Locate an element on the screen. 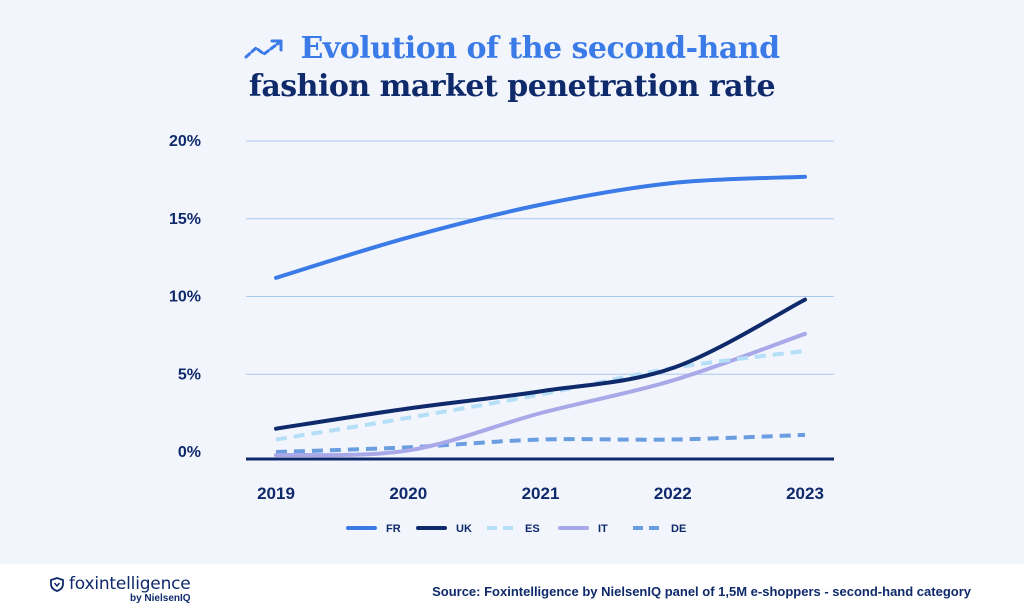  title-line-2: fashion market penetration rate is located at coordinates (512, 86).